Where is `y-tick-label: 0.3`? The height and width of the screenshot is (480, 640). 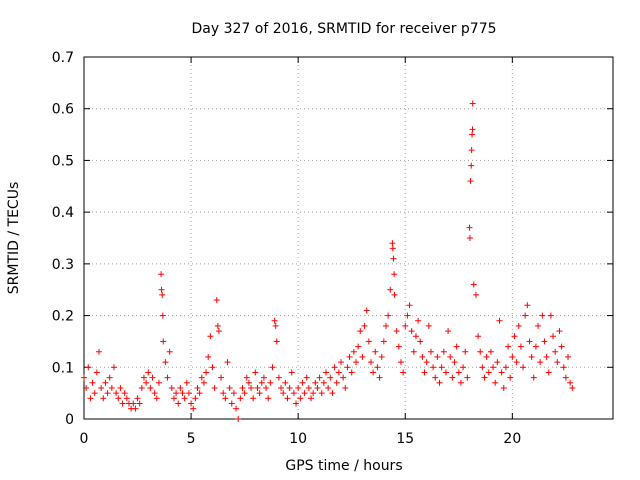 y-tick-label: 0.3 is located at coordinates (63, 265).